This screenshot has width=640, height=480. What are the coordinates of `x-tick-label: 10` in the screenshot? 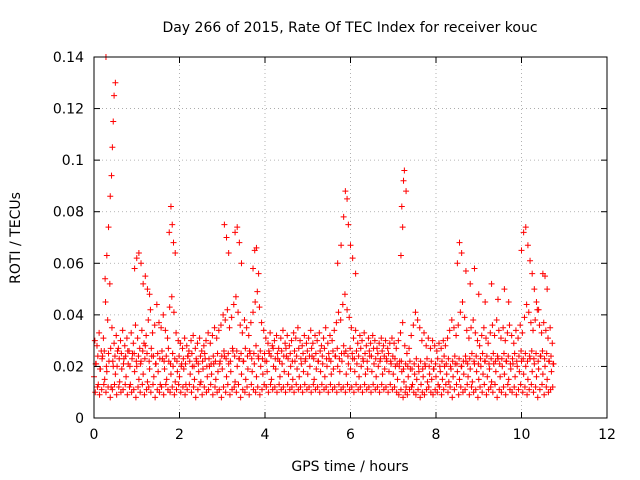 It's located at (522, 435).